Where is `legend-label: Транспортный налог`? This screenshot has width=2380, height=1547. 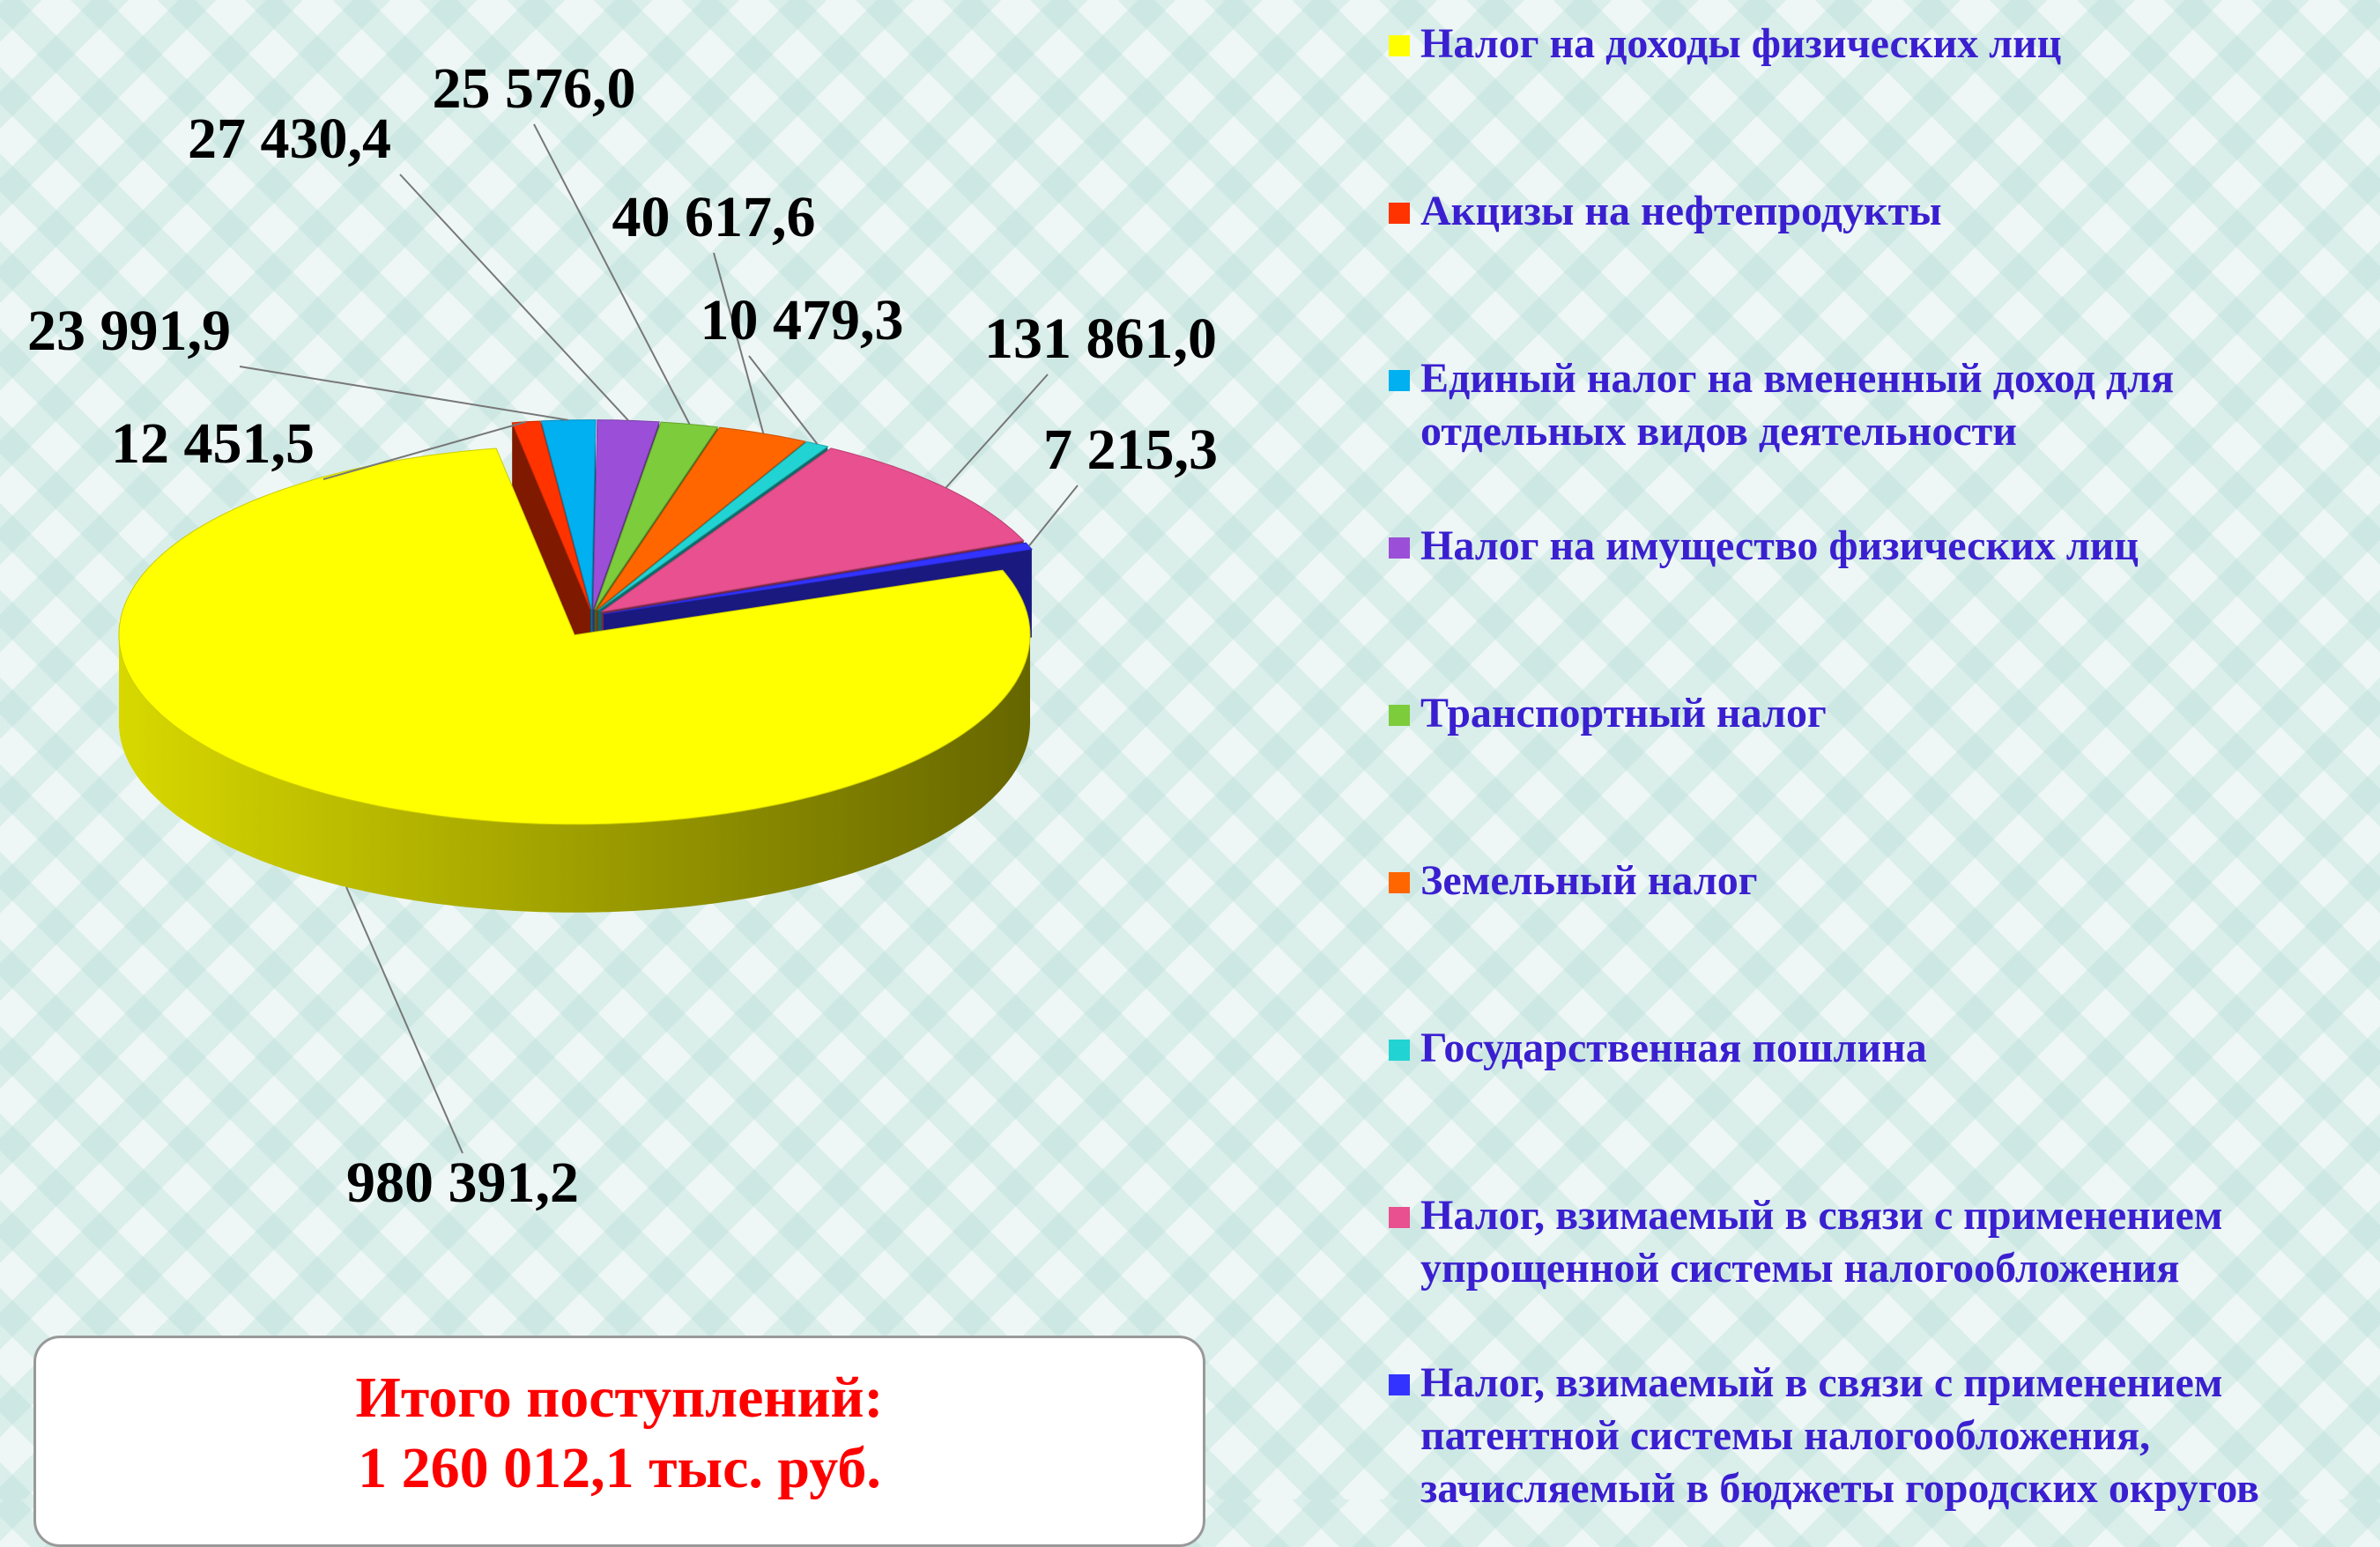
legend-label: Транспортный налог is located at coordinates (1623, 713).